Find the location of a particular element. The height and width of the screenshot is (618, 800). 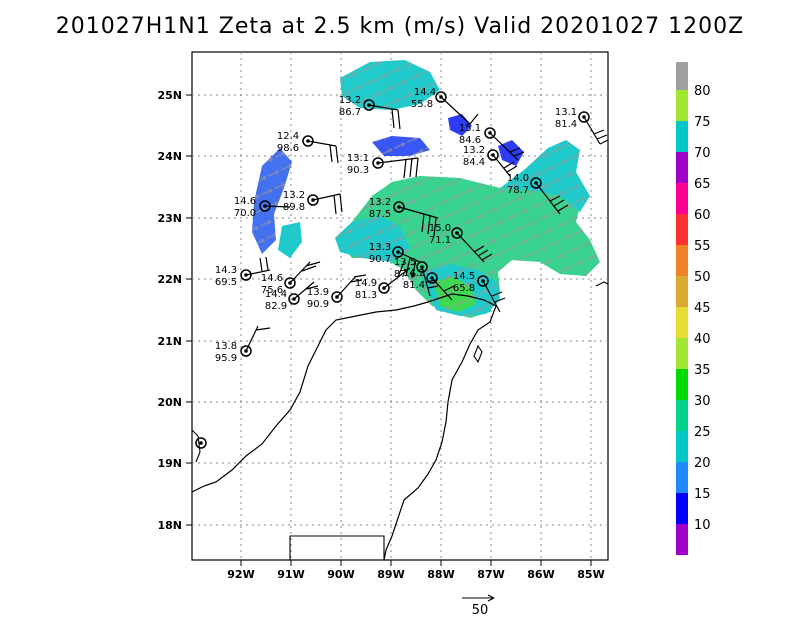

lat-label: 25N is located at coordinates (169, 95).